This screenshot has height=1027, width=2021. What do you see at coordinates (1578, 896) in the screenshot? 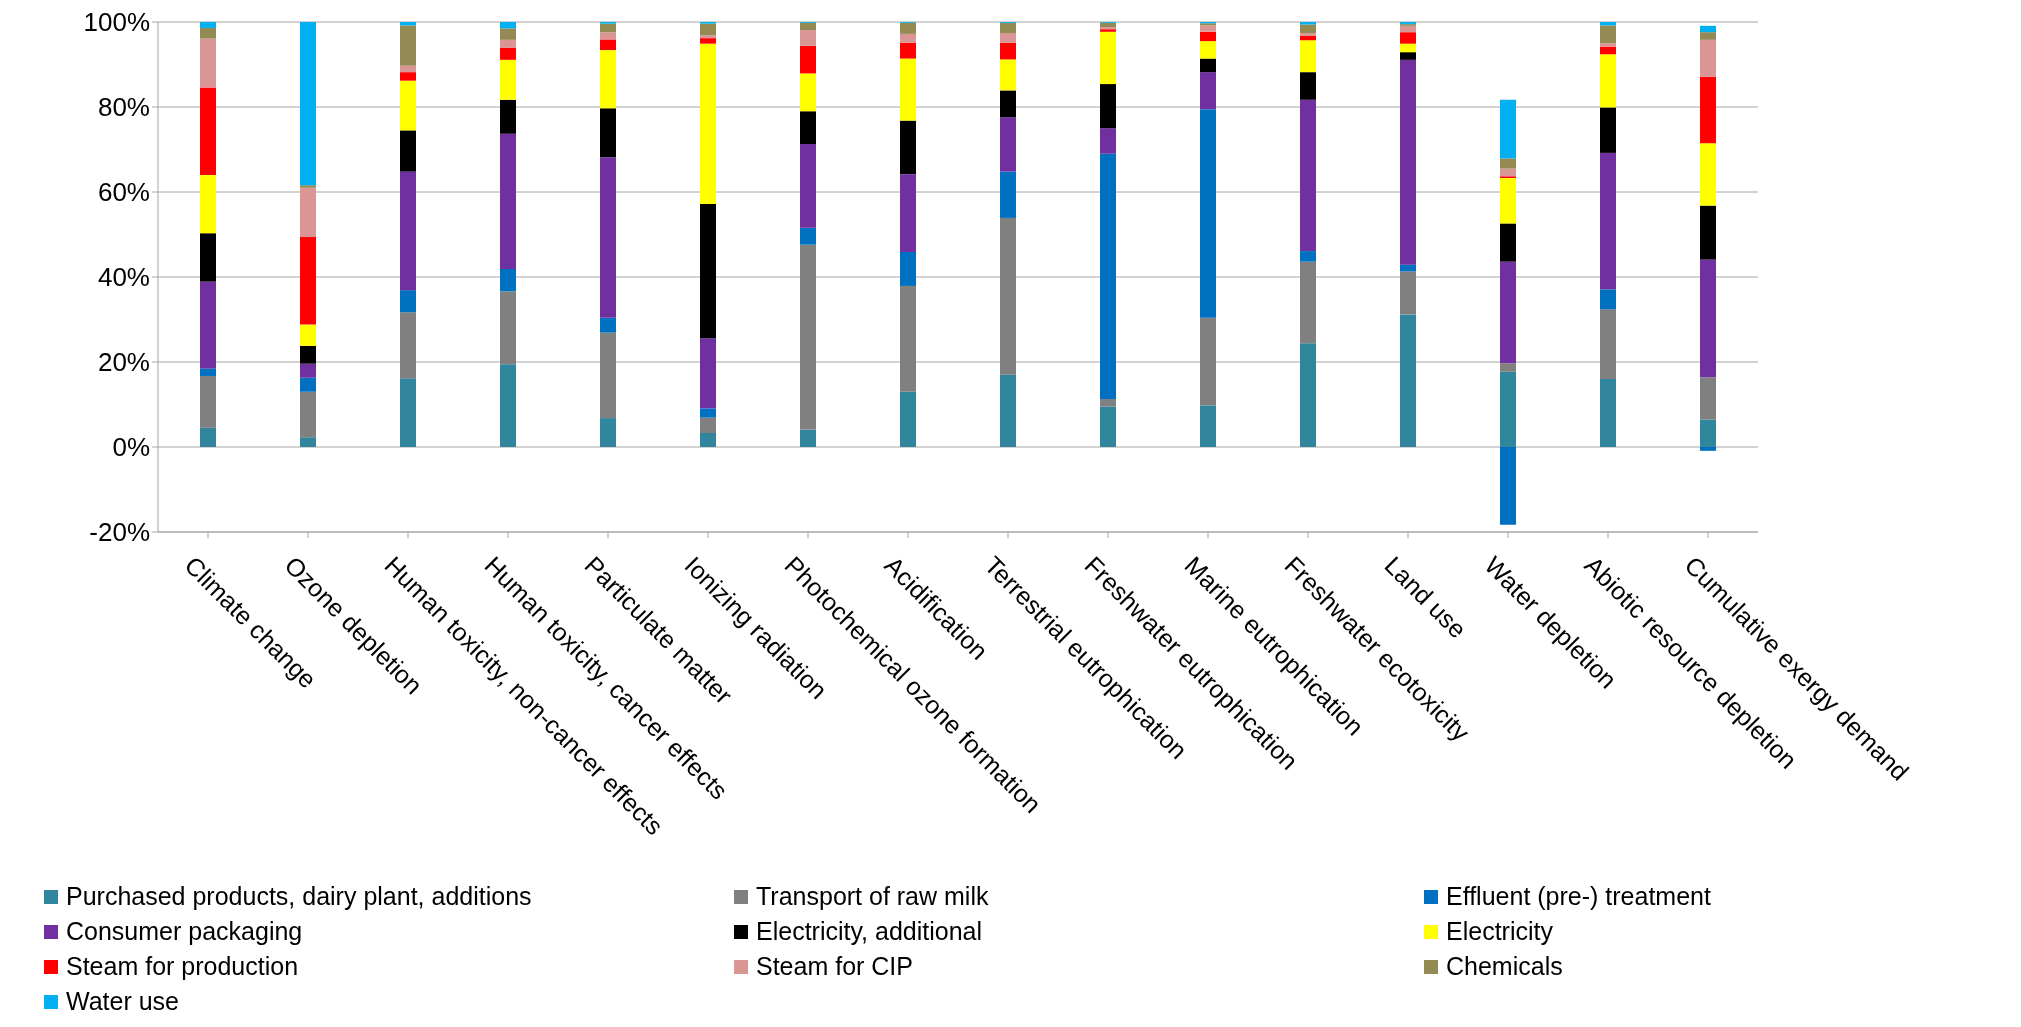
I see `legend-label: Effluent (pre-) treatment` at bounding box center [1578, 896].